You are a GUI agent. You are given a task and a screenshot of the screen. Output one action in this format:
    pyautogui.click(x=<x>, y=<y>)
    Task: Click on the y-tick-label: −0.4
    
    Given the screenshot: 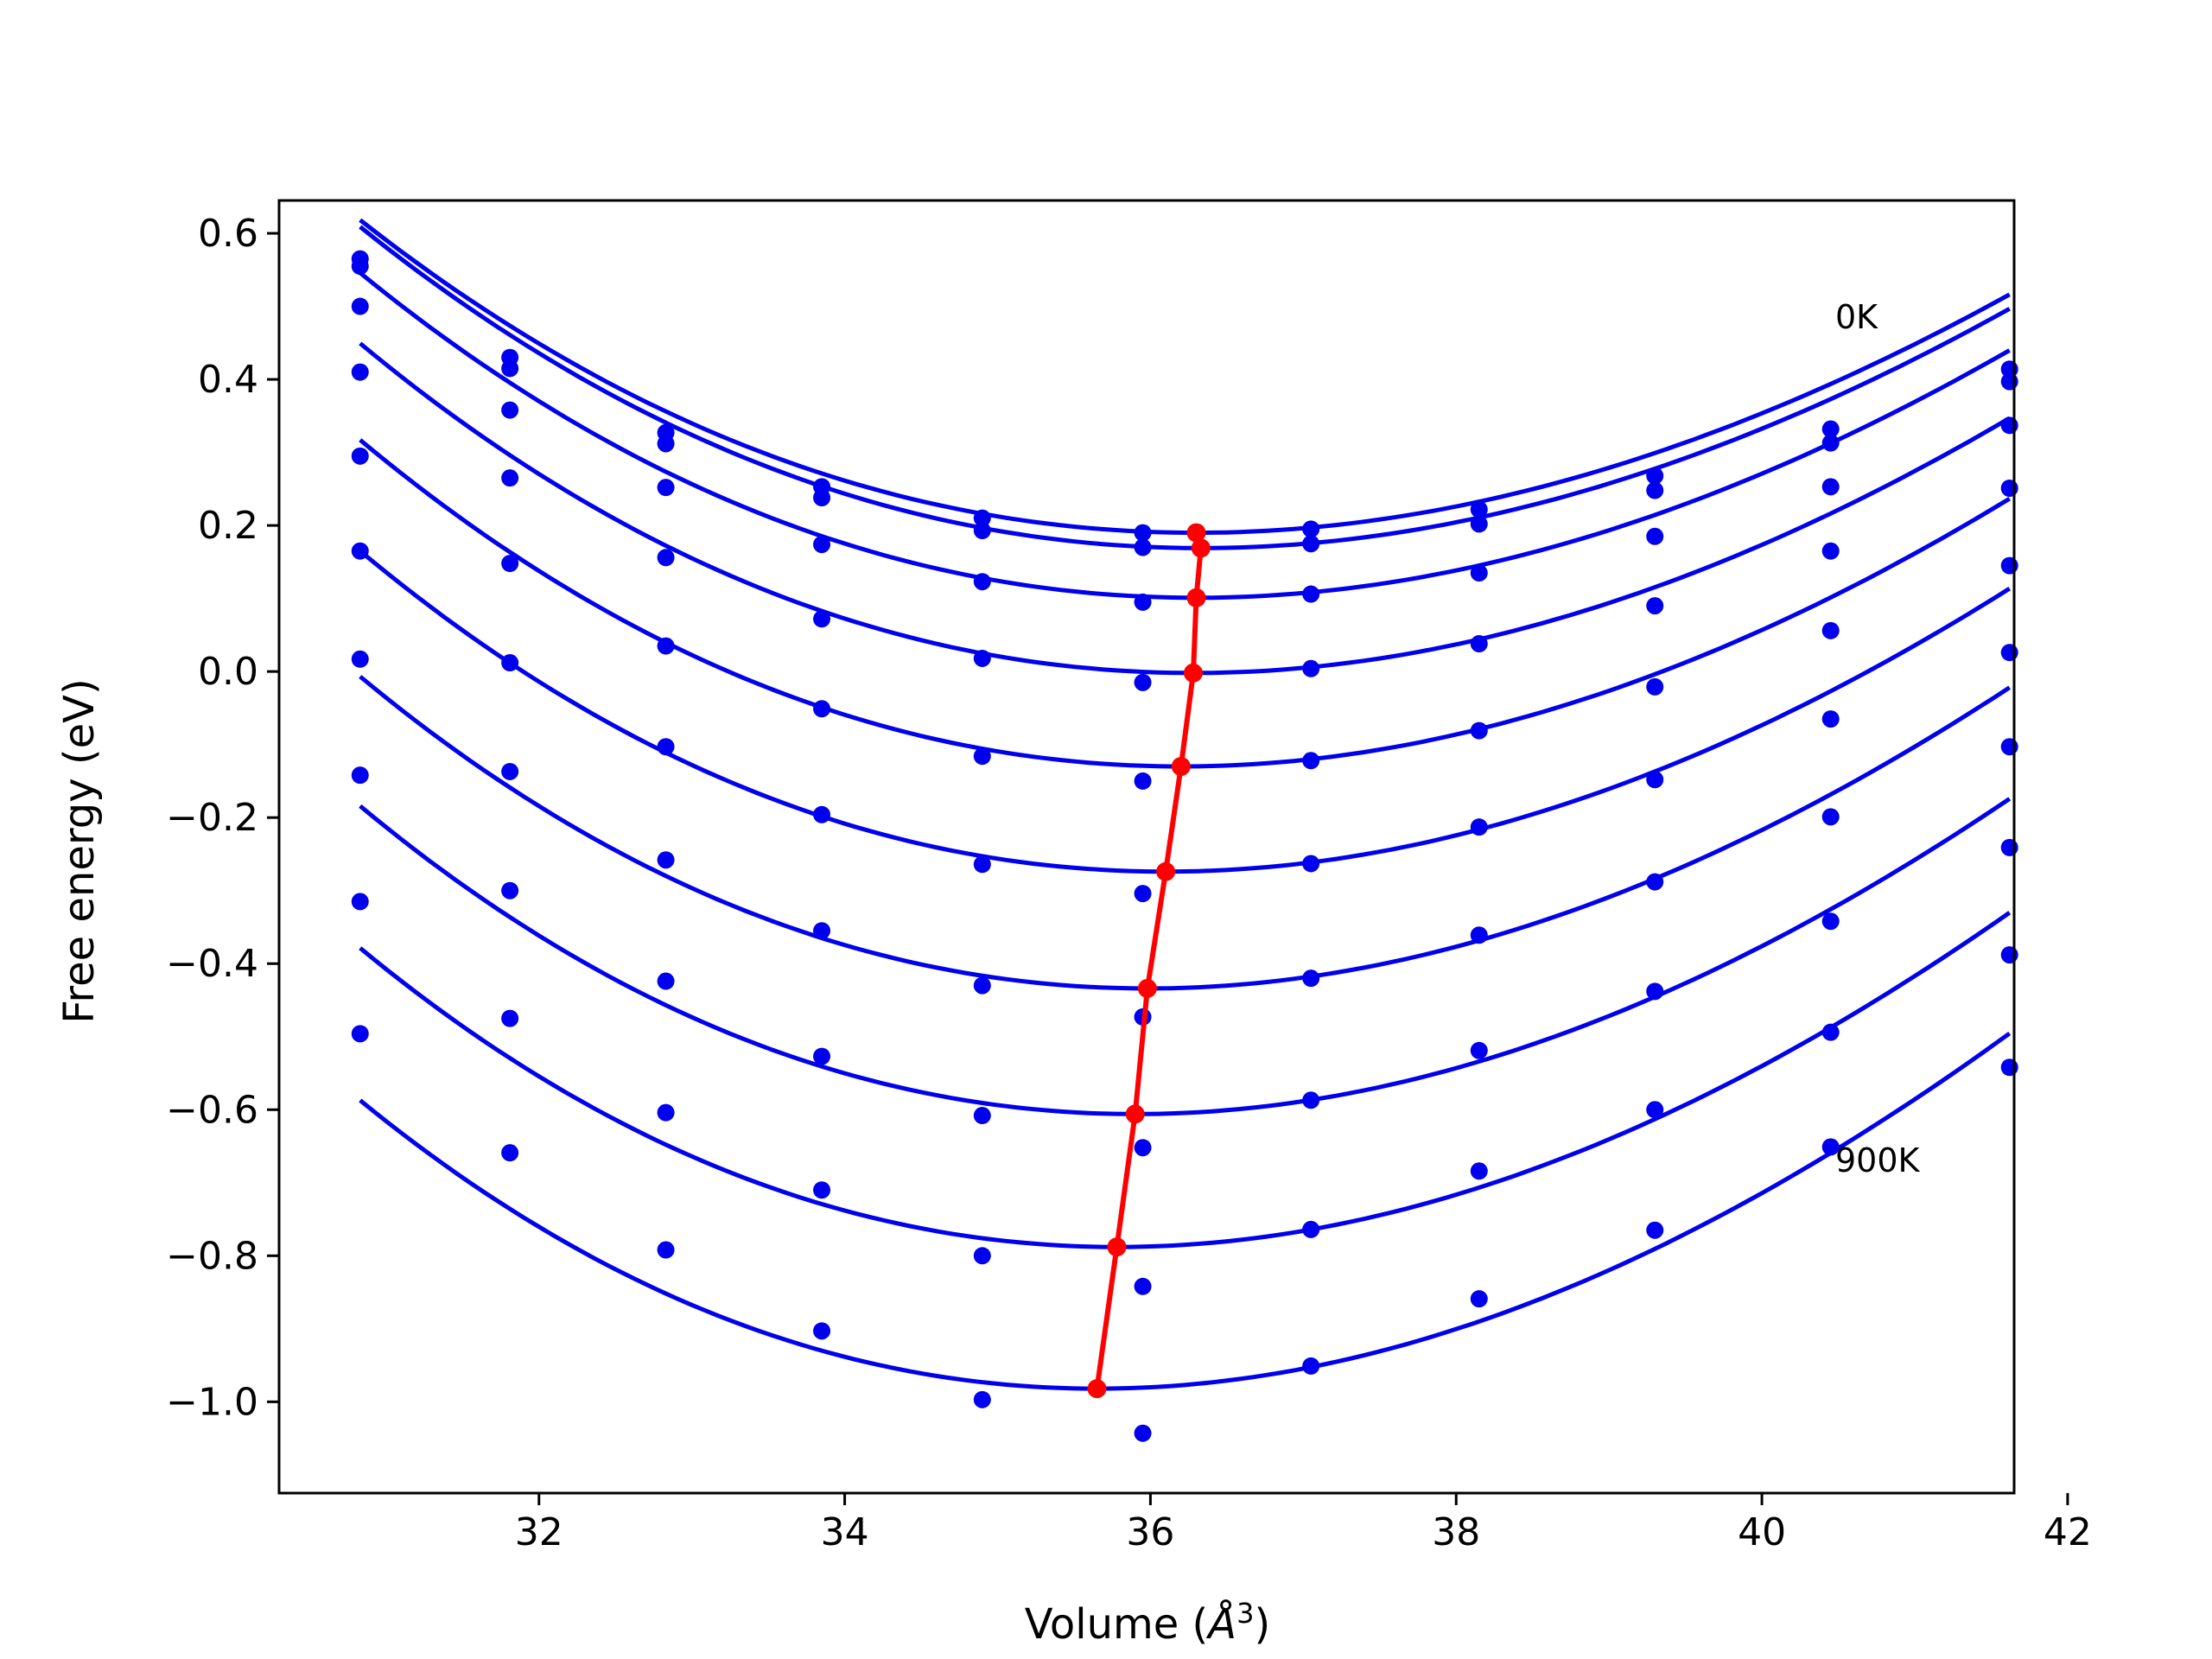 What is the action you would take?
    pyautogui.click(x=212, y=964)
    